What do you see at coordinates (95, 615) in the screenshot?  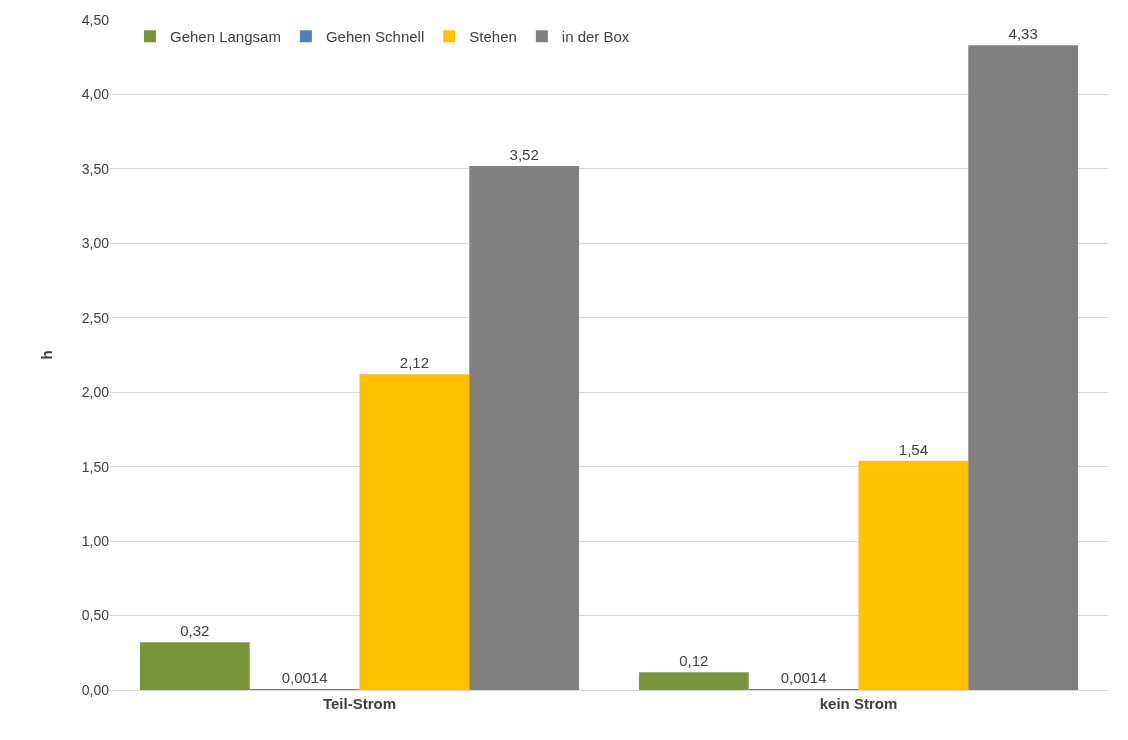 I see `y-tick-label: 0,50` at bounding box center [95, 615].